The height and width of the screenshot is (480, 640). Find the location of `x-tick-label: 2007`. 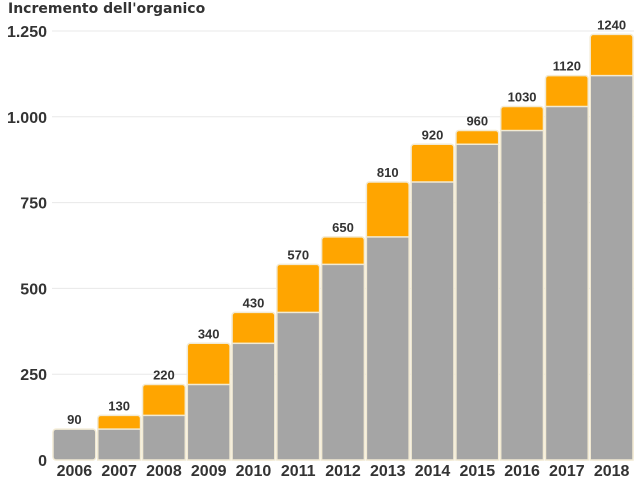

x-tick-label: 2007 is located at coordinates (119, 471).